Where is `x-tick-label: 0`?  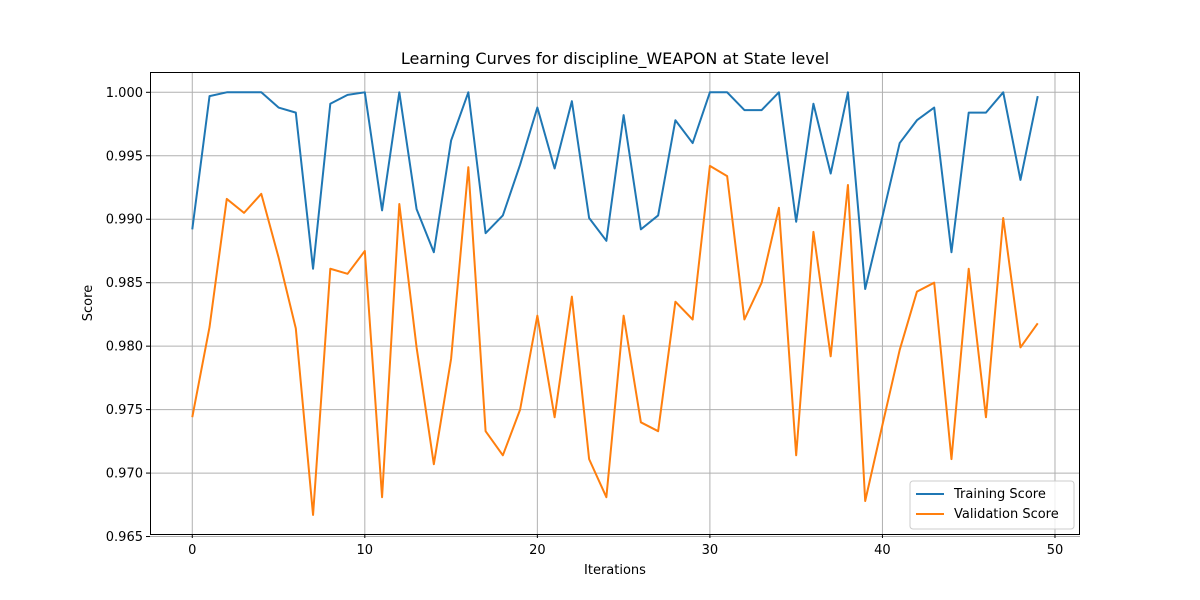
x-tick-label: 0 is located at coordinates (192, 550).